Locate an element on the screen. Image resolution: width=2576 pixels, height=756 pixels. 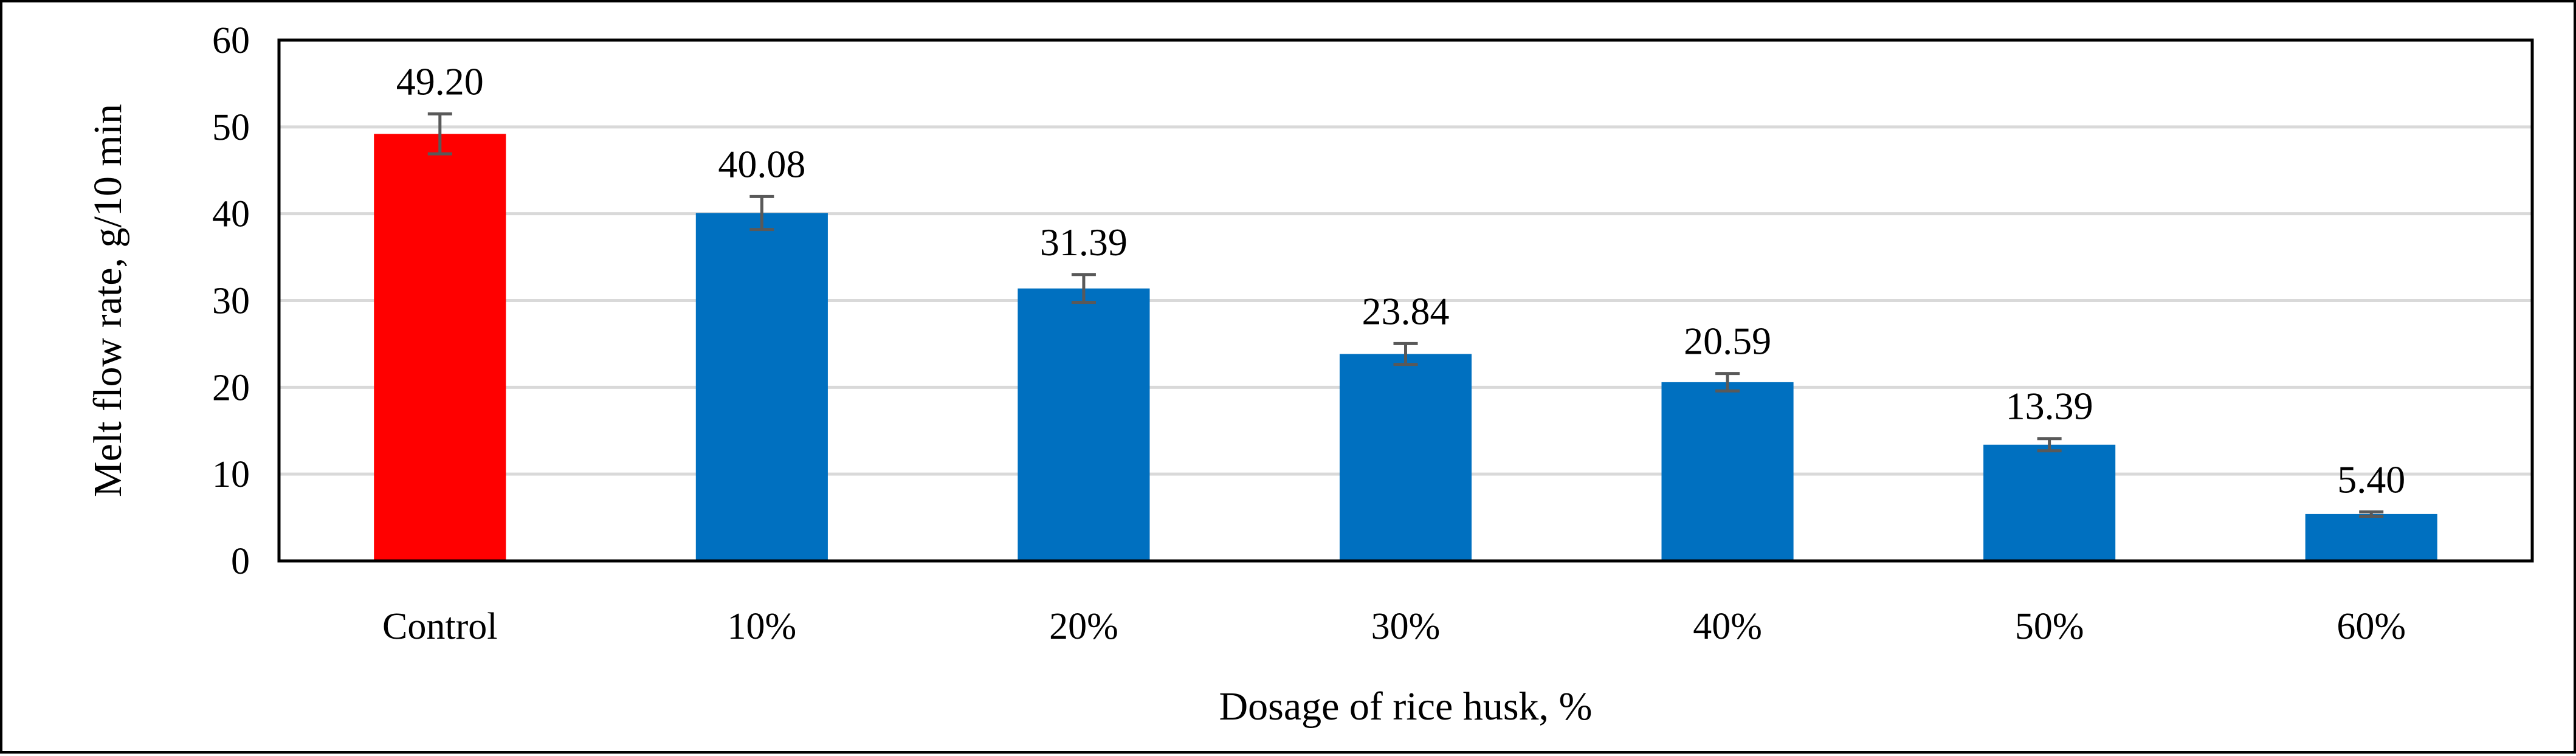
data-label: 13.39 is located at coordinates (2049, 407).